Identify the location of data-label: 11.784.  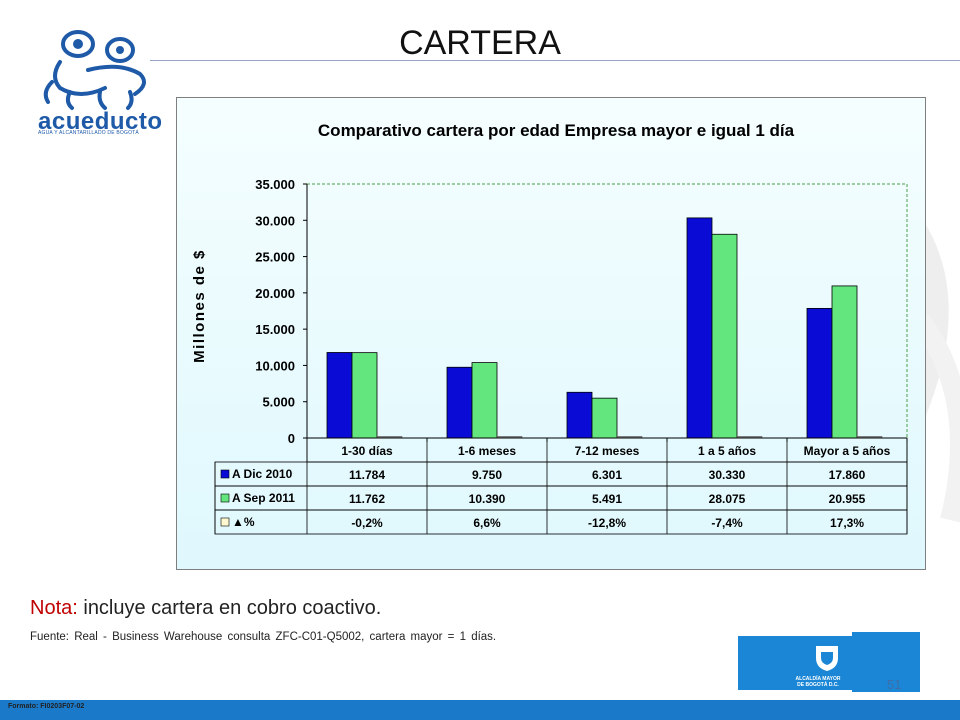
(367, 475).